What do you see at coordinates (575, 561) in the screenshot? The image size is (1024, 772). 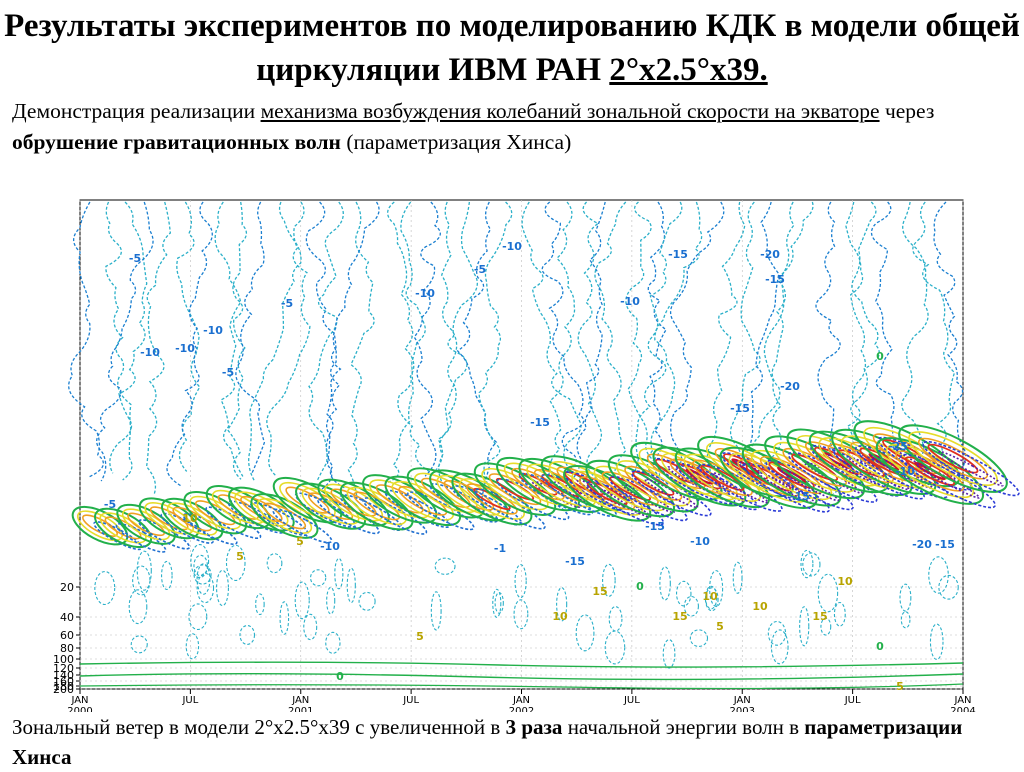 I see `contour-label: -15` at bounding box center [575, 561].